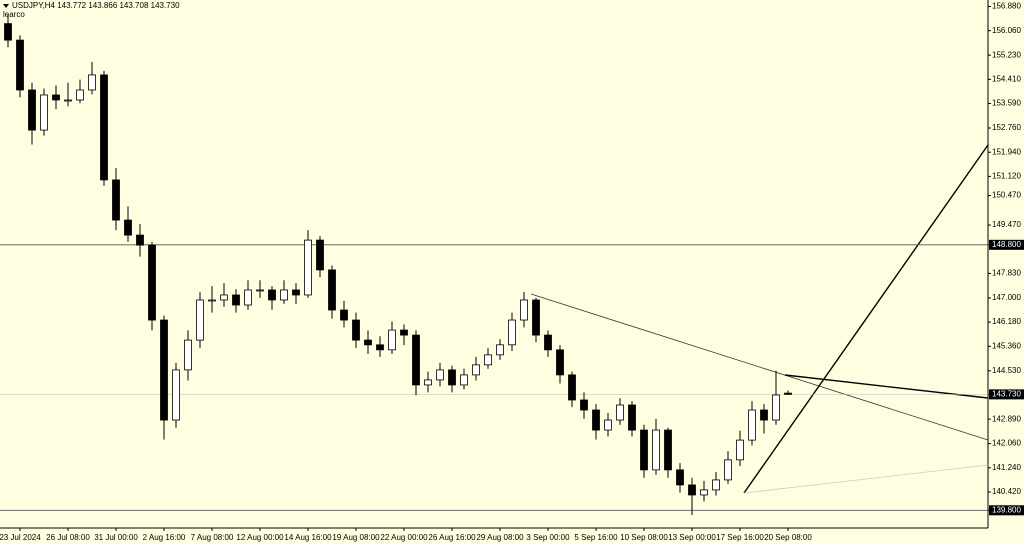 The image size is (1024, 544). I want to click on x-tick-label: 26 Jul 08:00, so click(68, 537).